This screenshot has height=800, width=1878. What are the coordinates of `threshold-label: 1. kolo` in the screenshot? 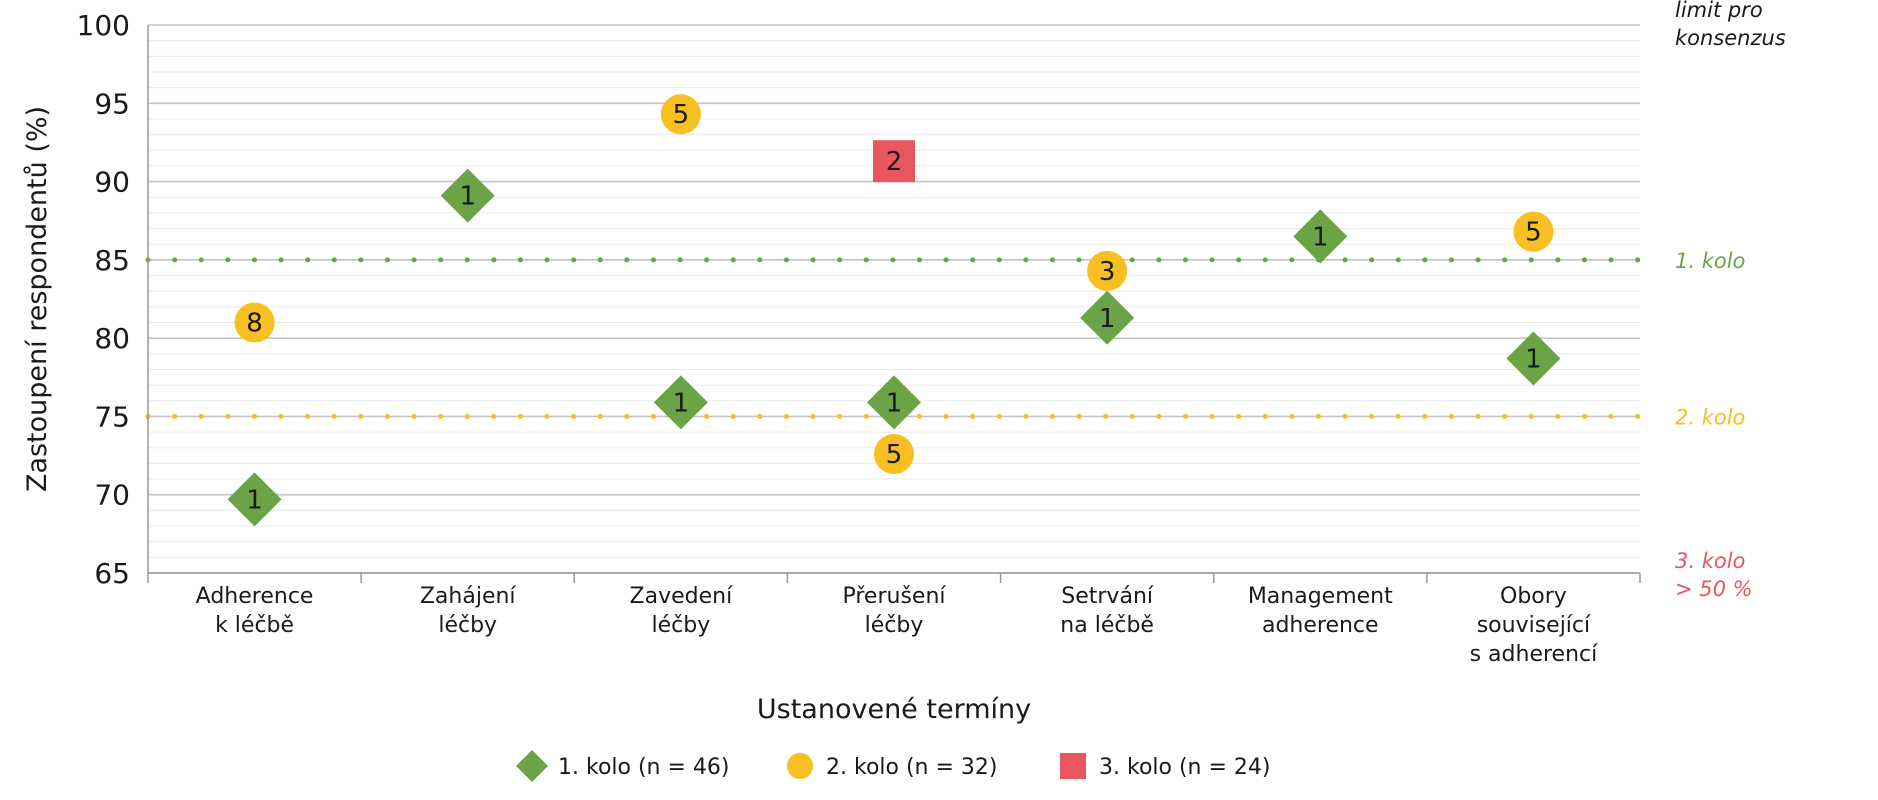 It's located at (1710, 261).